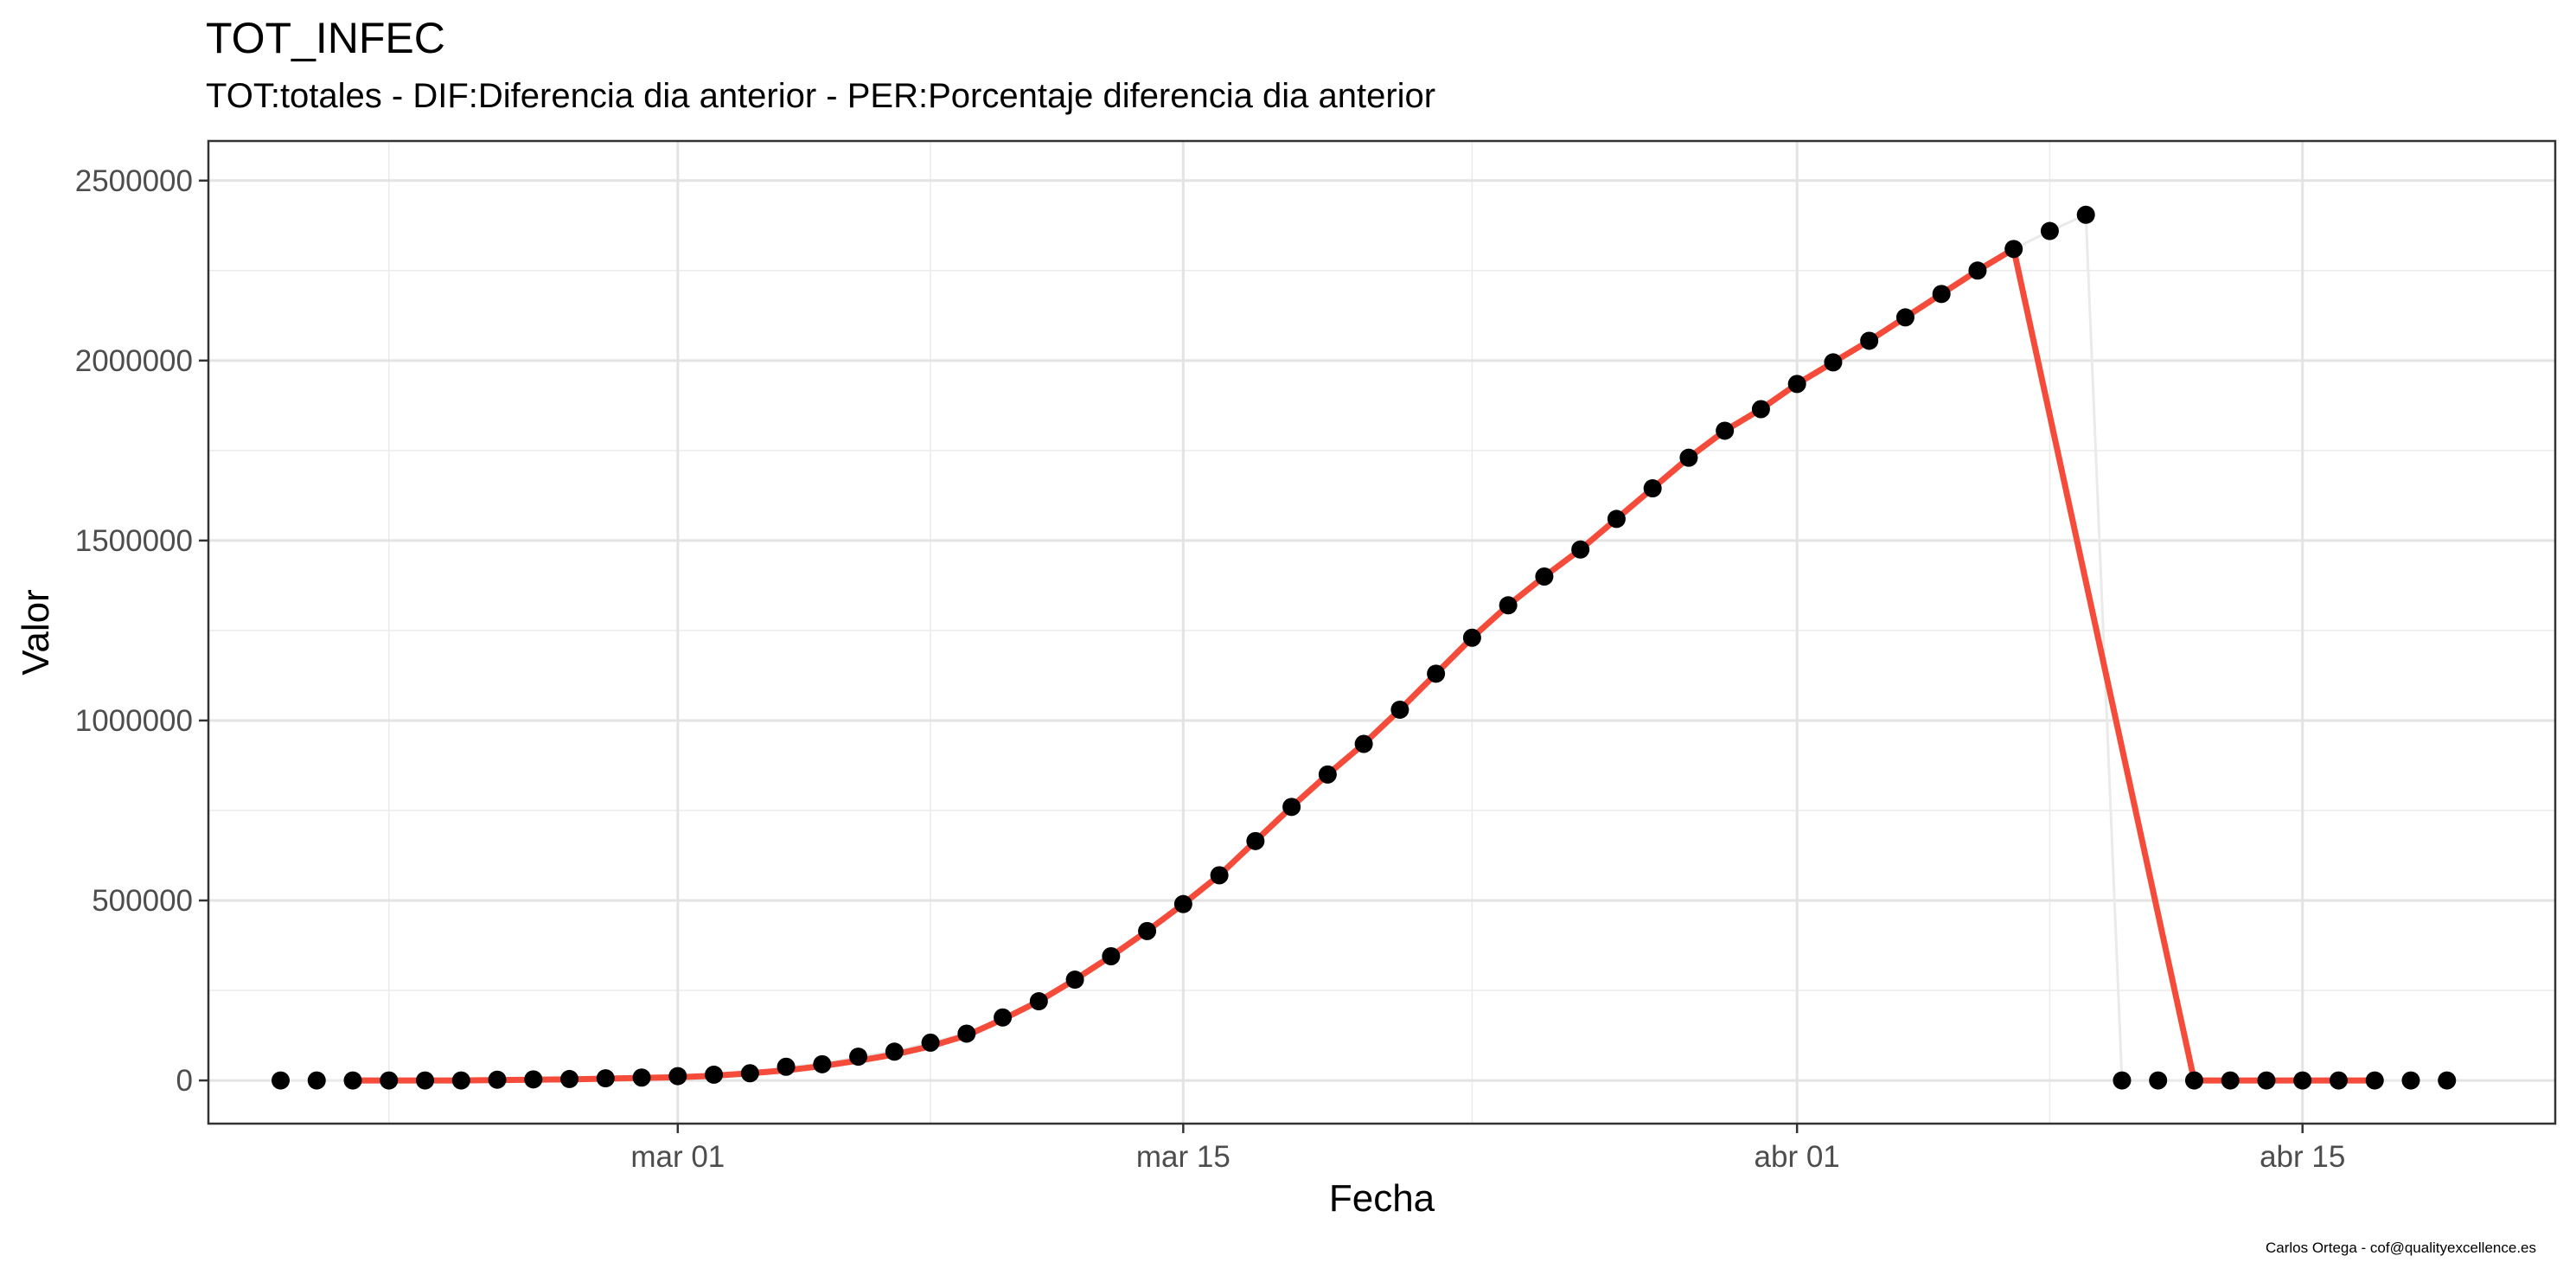 Image resolution: width=2576 pixels, height=1275 pixels. I want to click on y-tick-label: 2000000, so click(134, 361).